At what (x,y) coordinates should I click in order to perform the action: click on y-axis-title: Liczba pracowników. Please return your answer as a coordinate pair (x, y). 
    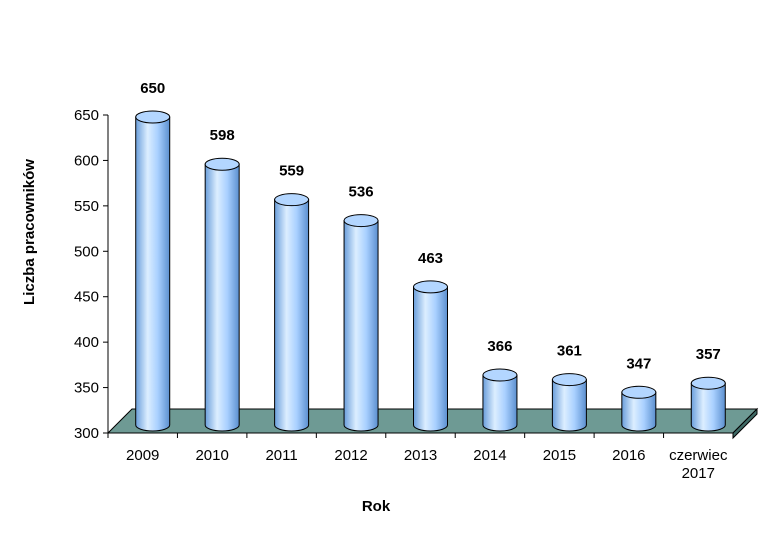
    Looking at the image, I should click on (29, 232).